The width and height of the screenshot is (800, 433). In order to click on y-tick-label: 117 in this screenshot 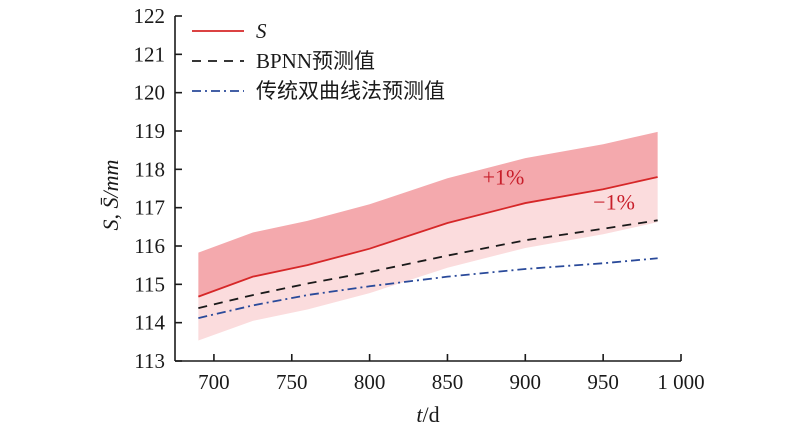, I will do `click(149, 208)`.